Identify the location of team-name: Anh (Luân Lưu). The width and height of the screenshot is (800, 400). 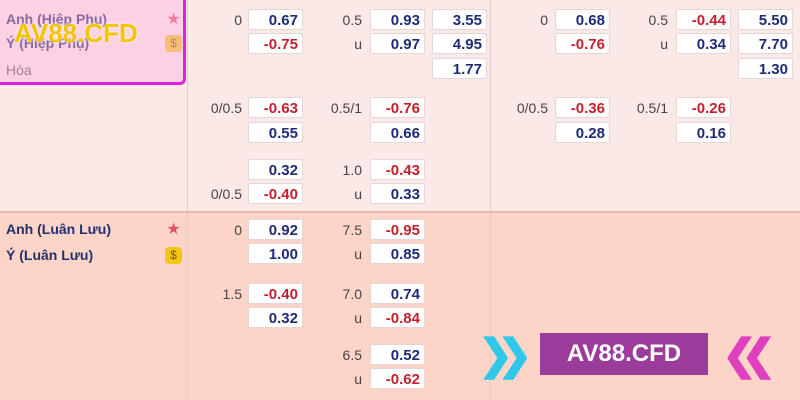
(58, 229).